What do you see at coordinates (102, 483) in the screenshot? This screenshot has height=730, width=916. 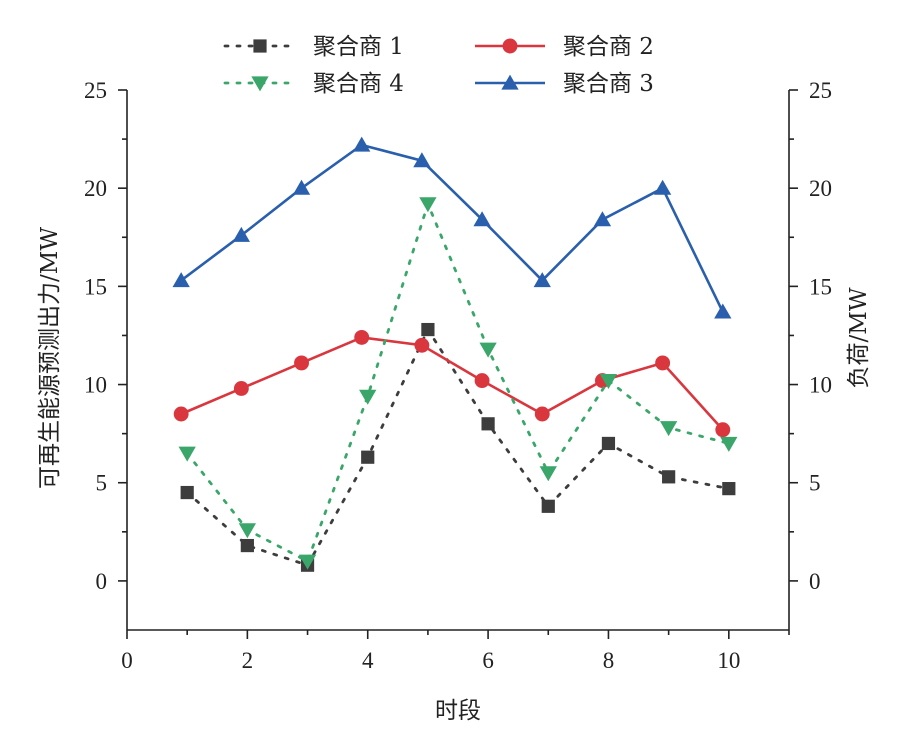 I see `y-tick-label-left: 5` at bounding box center [102, 483].